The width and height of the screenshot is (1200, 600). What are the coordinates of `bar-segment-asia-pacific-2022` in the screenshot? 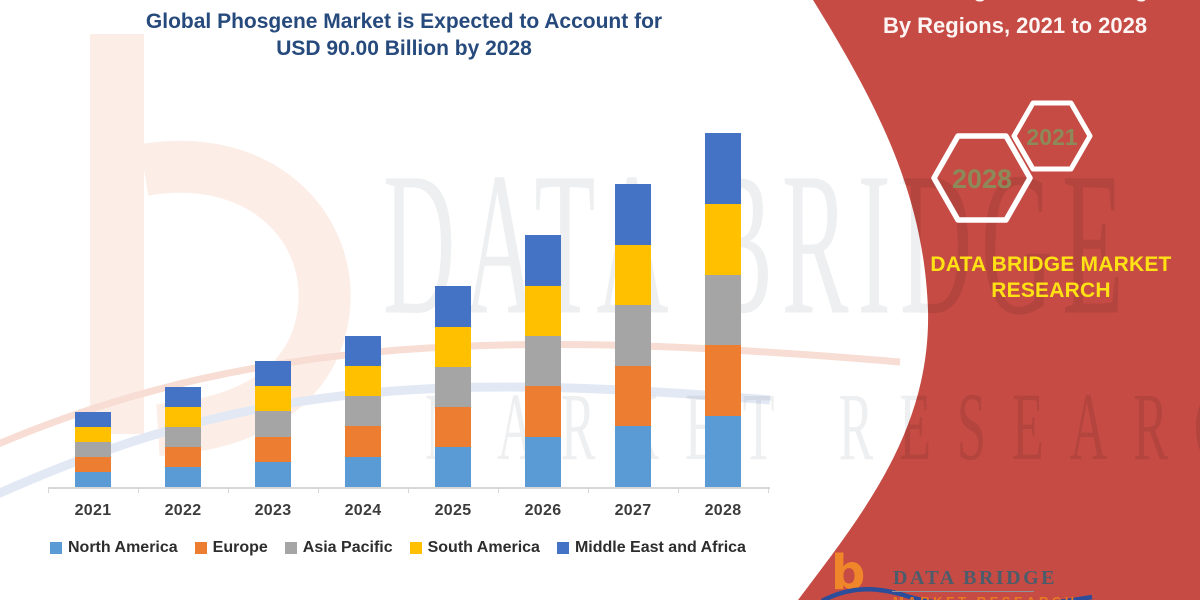 It's located at (183, 436).